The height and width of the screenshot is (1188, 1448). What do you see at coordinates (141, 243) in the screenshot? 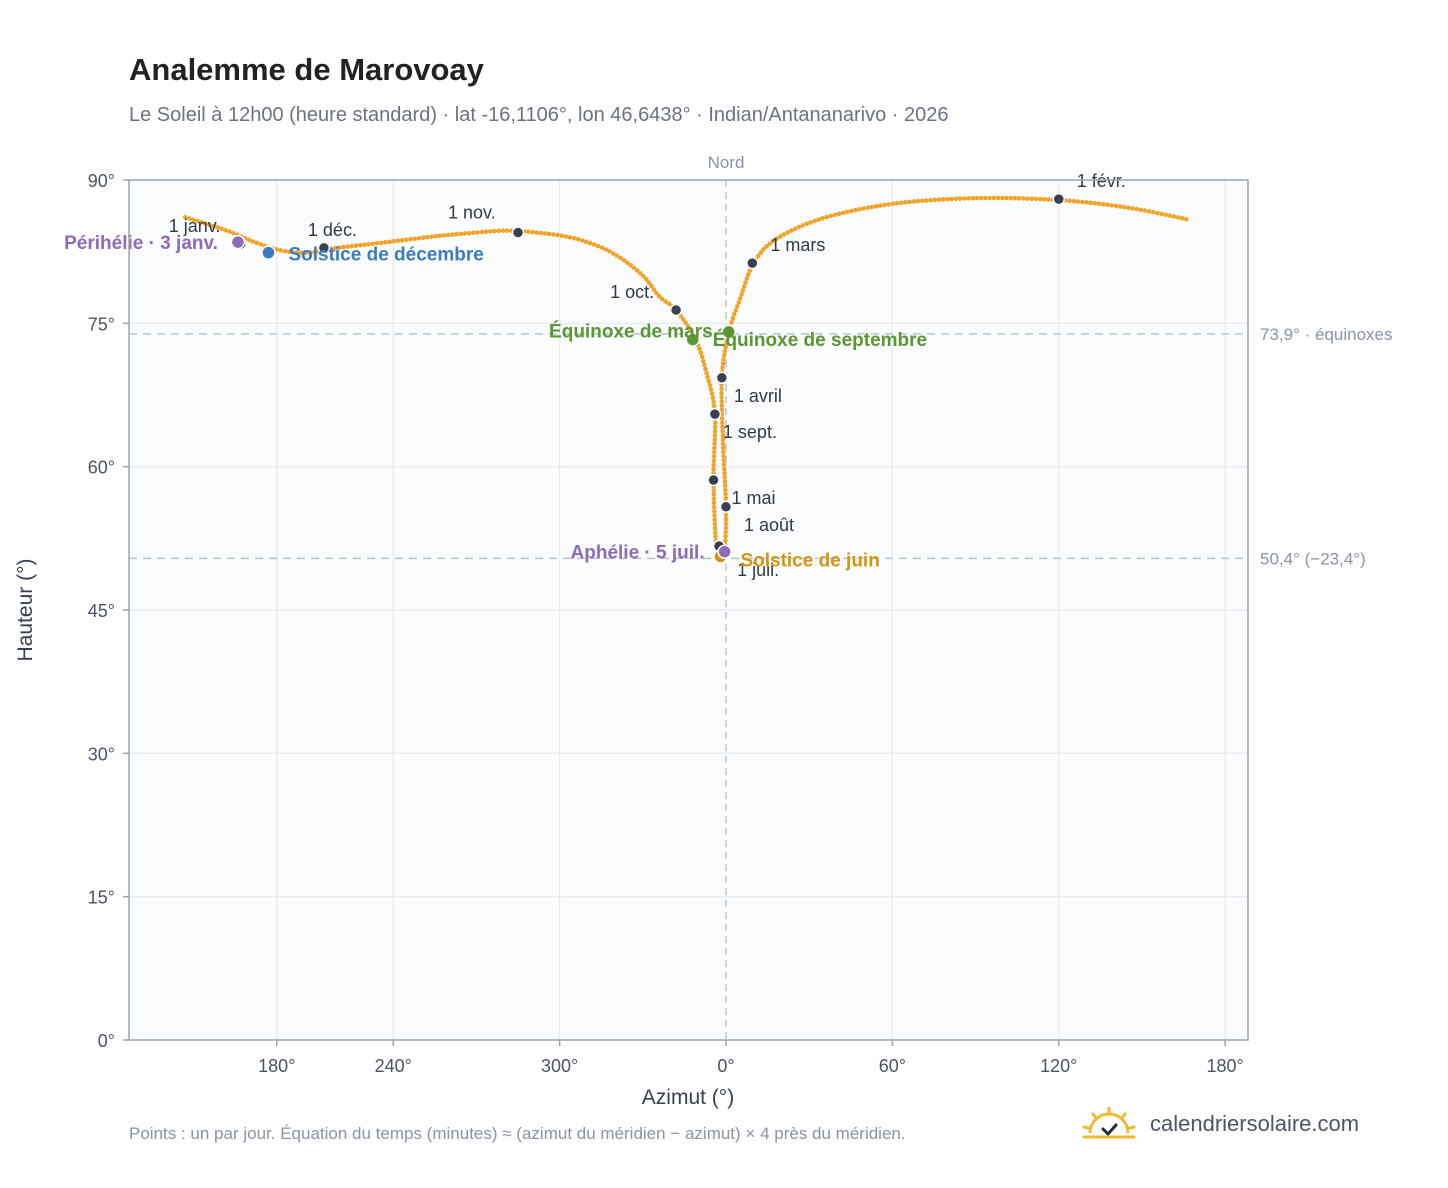
I see `event-label: Périhélie · 3 janv.` at bounding box center [141, 243].